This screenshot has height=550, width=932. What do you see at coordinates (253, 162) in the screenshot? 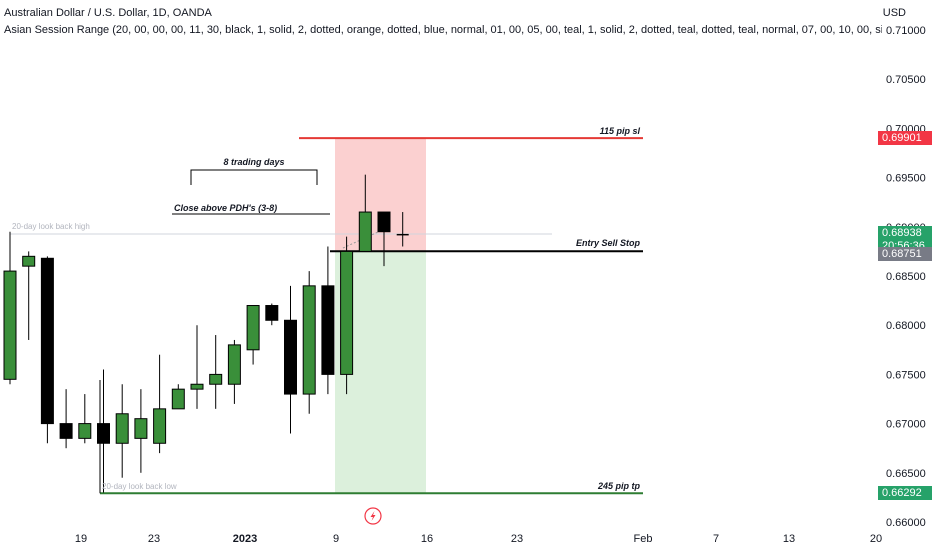
I see `trading-days-annotation: 8 trading days` at bounding box center [253, 162].